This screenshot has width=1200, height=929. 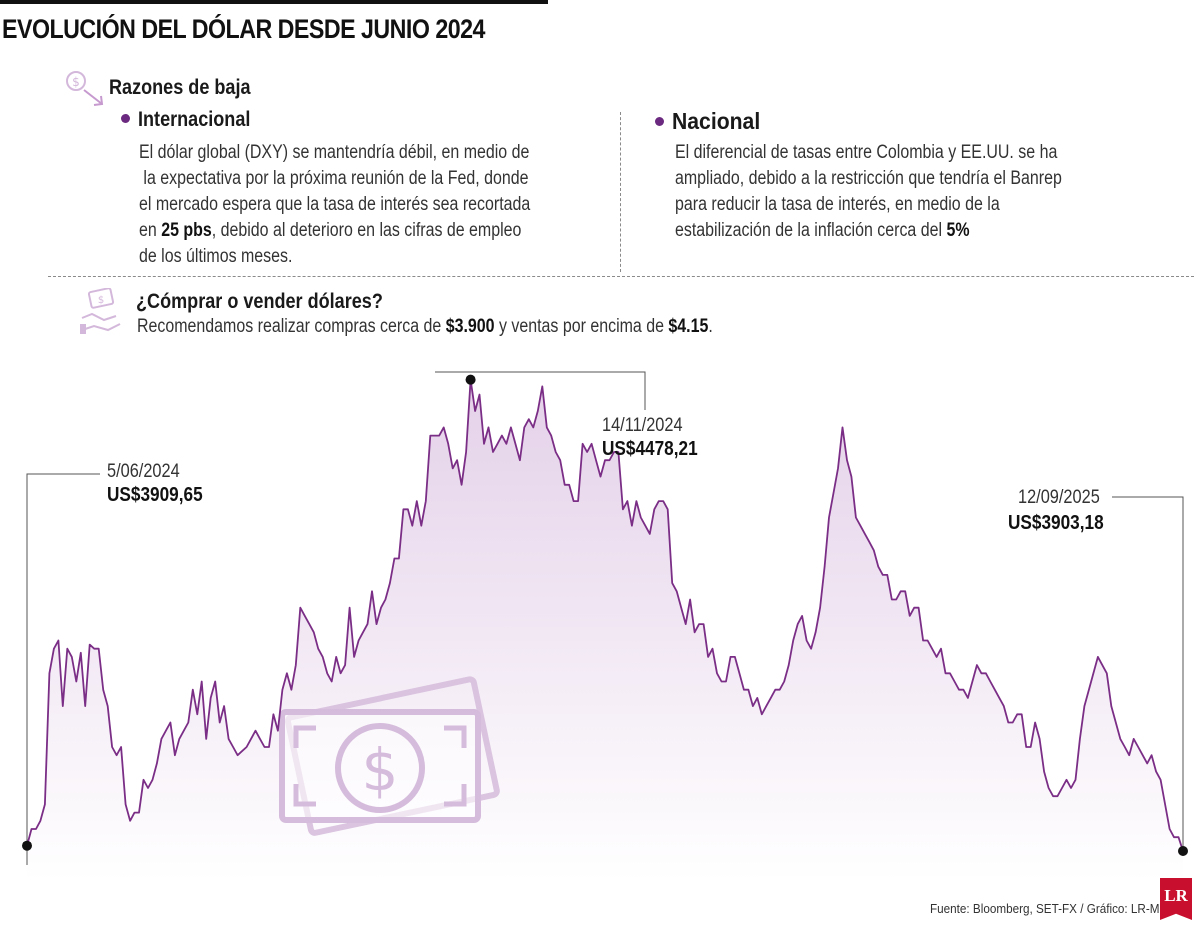 I want to click on column-divider, so click(x=620, y=192).